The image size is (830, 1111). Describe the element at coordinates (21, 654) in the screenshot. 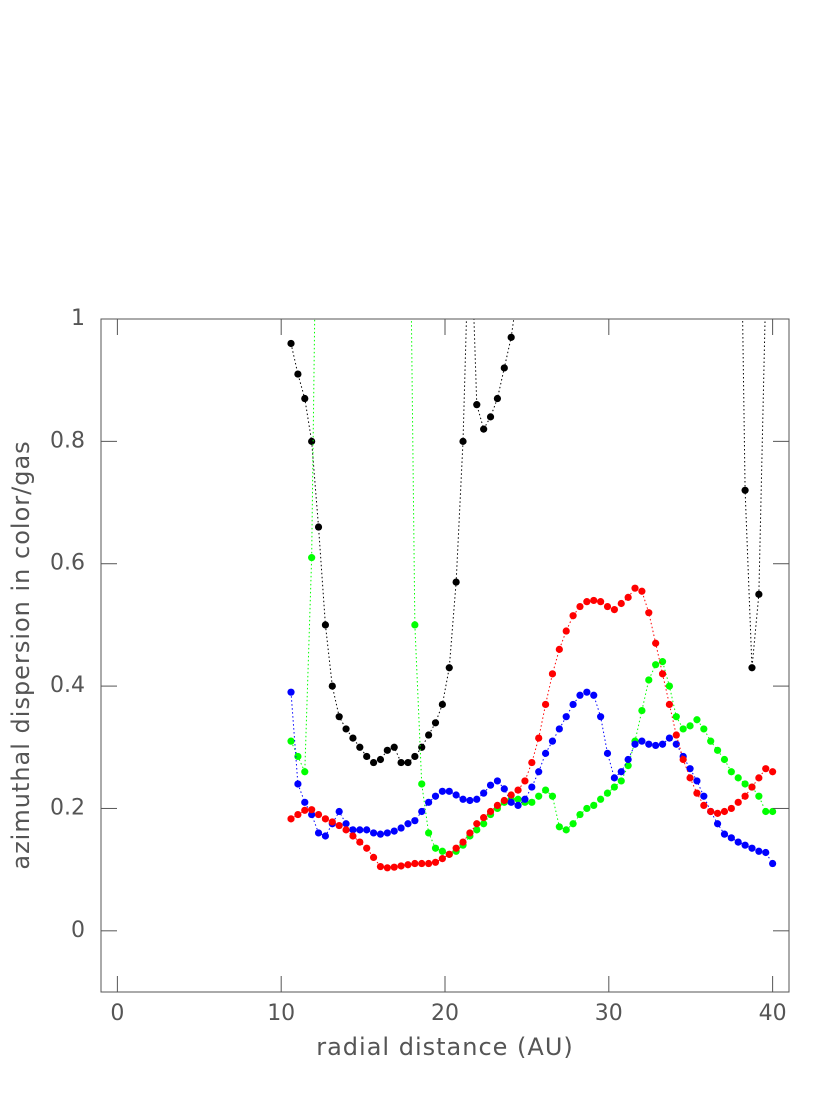

I see `y-axis-title: azimuthal dispersion in color/gas` at that location.